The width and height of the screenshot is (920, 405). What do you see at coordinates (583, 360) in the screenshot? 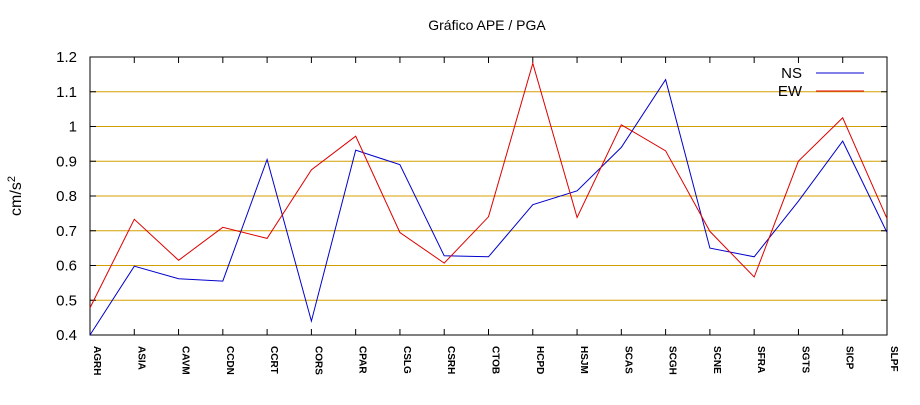
I see `x-tick-label-hsjm: HSJM` at bounding box center [583, 360].